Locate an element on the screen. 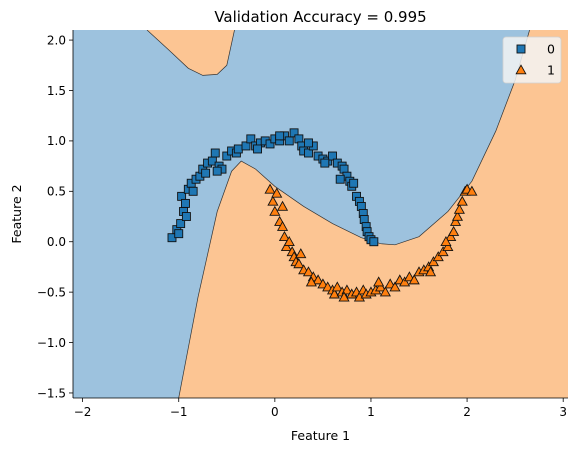  y-tick-label: 1.5 is located at coordinates (56, 91).